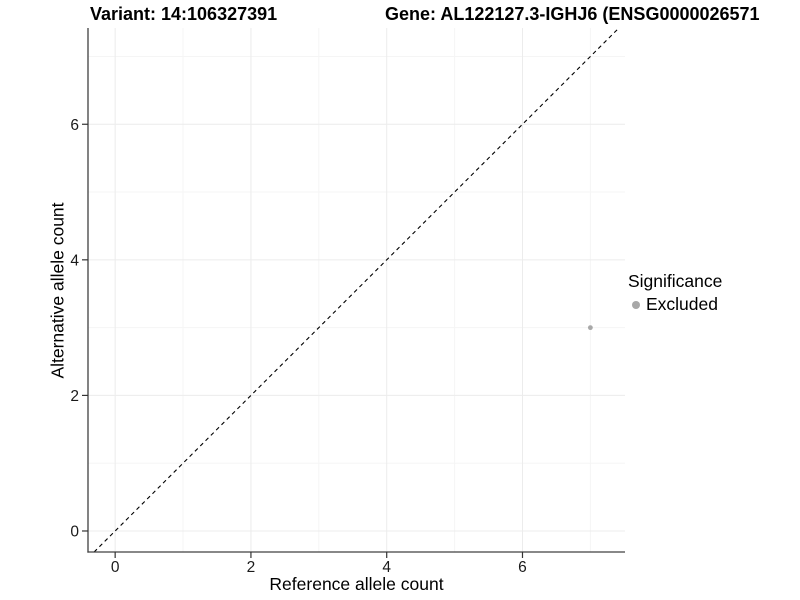 The height and width of the screenshot is (600, 800). Describe the element at coordinates (115, 567) in the screenshot. I see `x-tick-label: 0` at that location.